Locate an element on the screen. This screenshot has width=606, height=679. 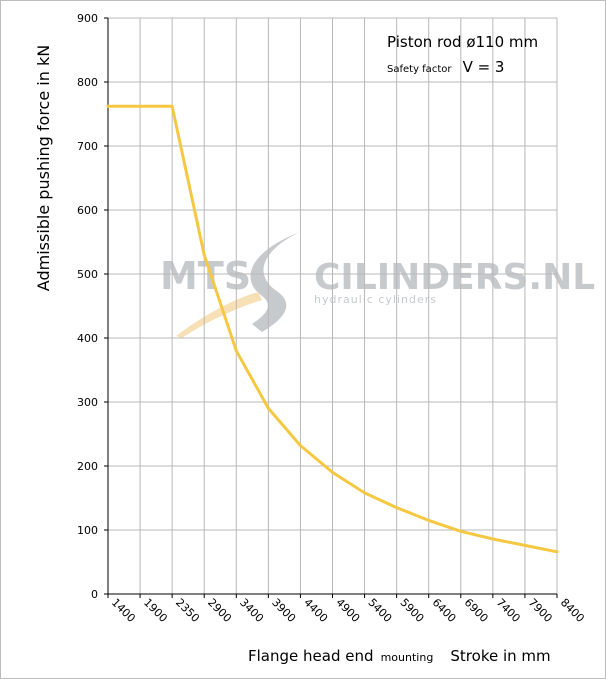
x-tick-label: 2900 is located at coordinates (219, 610).